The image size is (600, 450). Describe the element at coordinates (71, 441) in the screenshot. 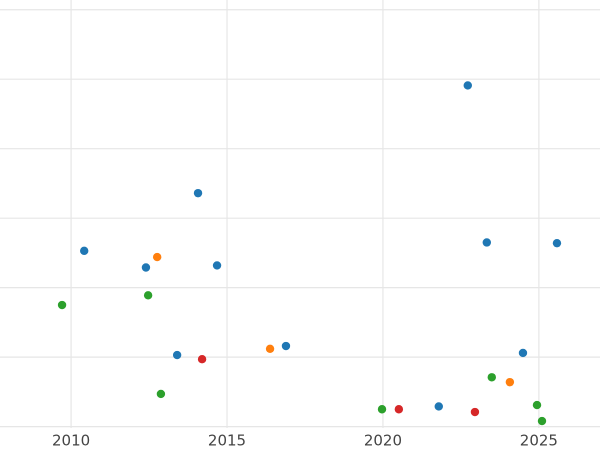

I see `x-tick-label: 2010` at that location.